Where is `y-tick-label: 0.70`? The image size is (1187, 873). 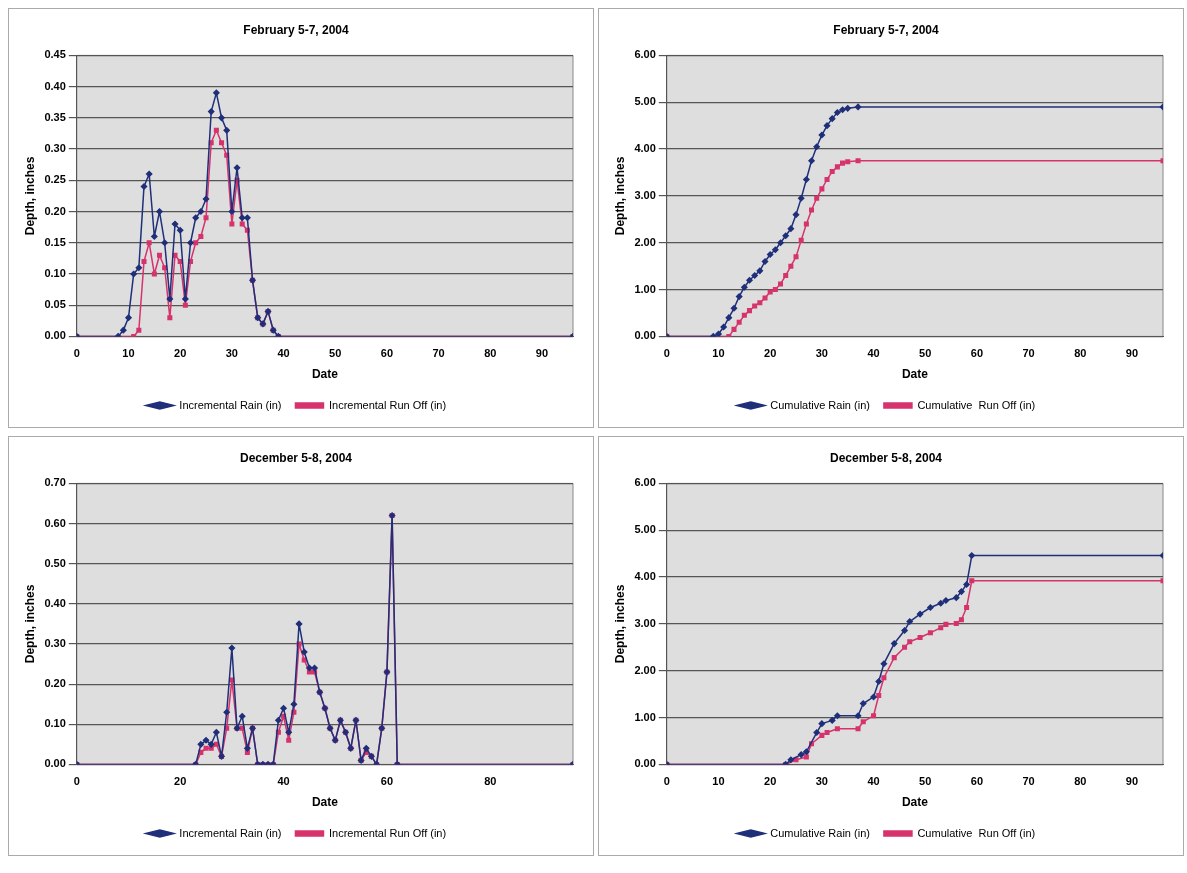
y-tick-label: 0.70 is located at coordinates (55, 482).